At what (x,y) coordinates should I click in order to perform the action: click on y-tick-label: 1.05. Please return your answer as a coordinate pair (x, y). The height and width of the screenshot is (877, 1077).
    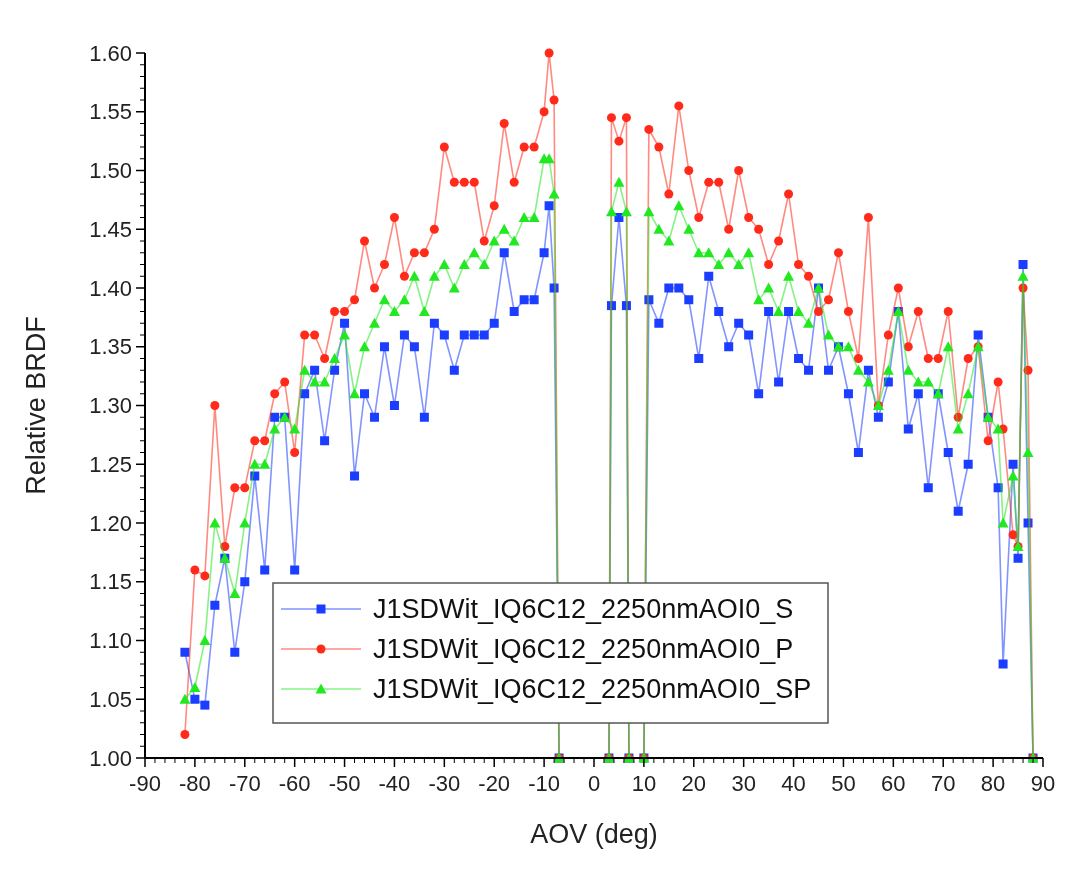
    Looking at the image, I should click on (110, 699).